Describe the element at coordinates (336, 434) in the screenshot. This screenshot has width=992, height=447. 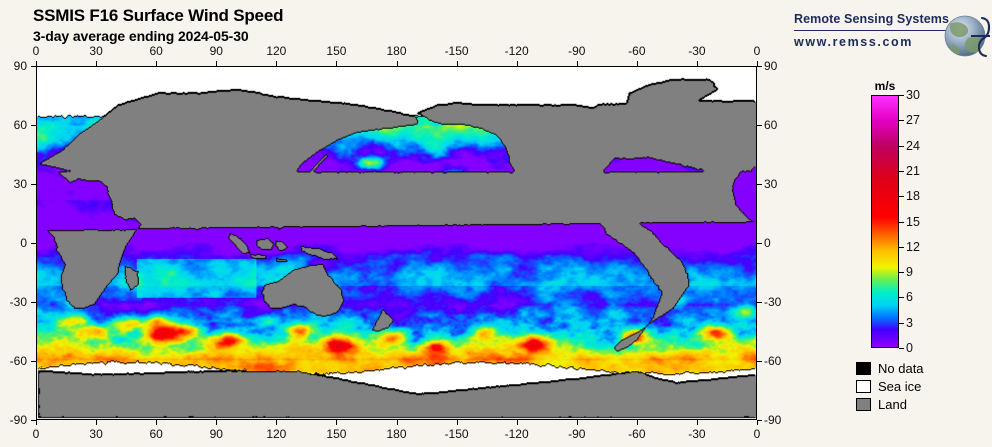
I see `label-lon-bottom: 150` at that location.